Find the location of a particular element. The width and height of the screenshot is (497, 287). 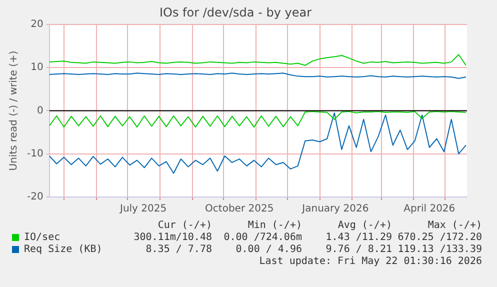

text: Avg (-/+) is located at coordinates (364, 225).